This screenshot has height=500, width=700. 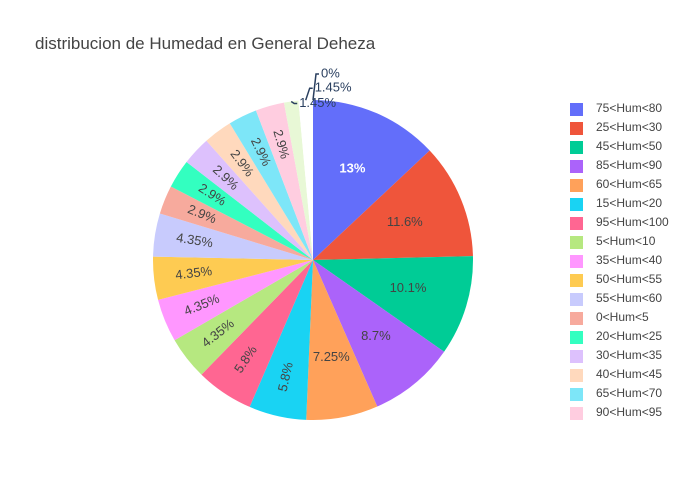 I want to click on legend-label: 95<Hum<100, so click(x=632, y=222).